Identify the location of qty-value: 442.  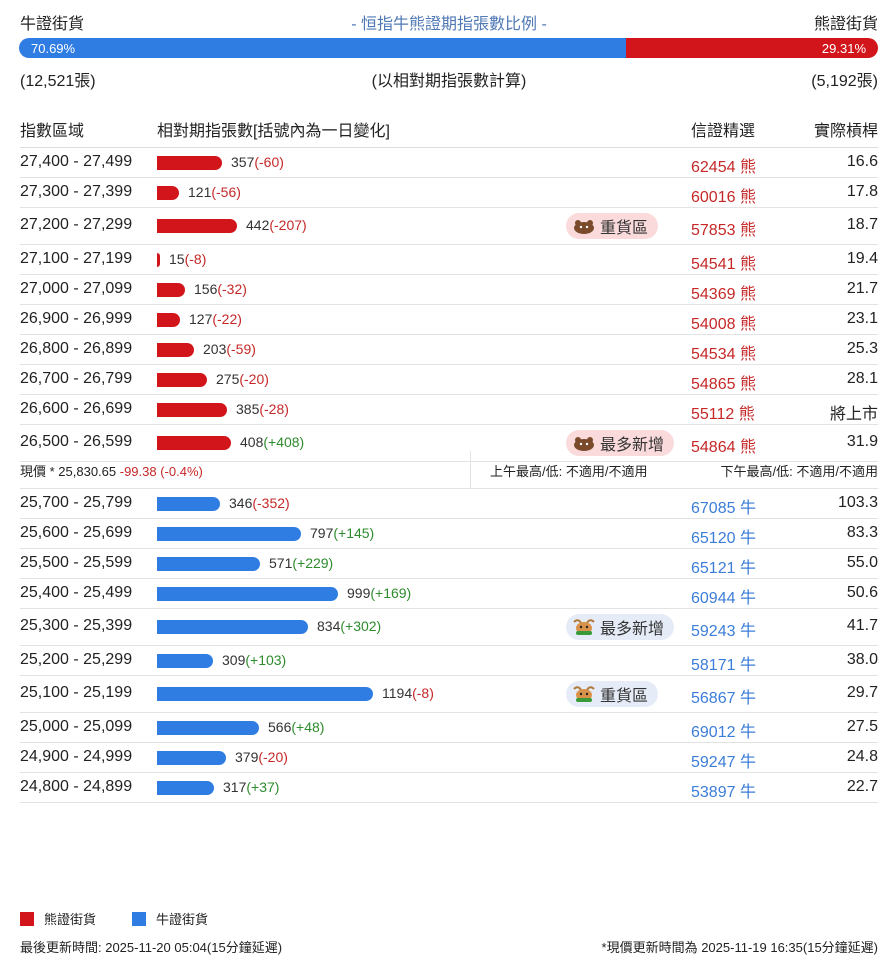
(258, 225).